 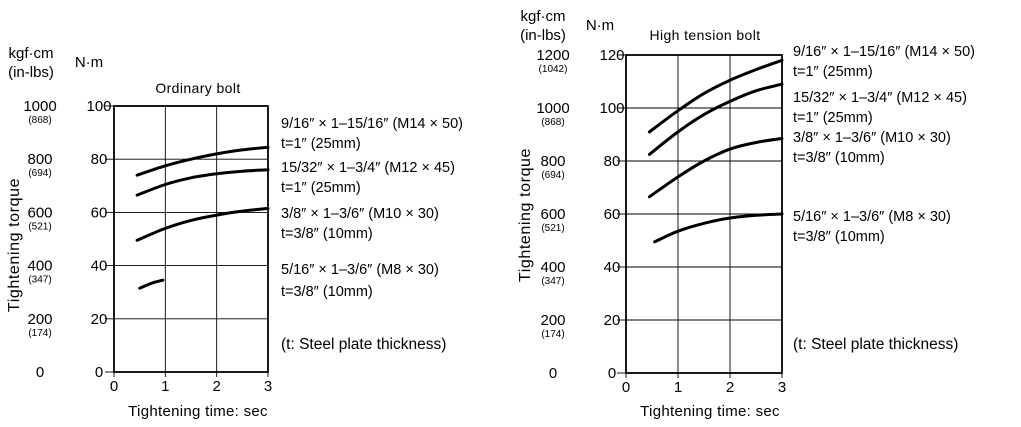 What do you see at coordinates (552, 55) in the screenshot?
I see `y-tick-label-kgf: 1200` at bounding box center [552, 55].